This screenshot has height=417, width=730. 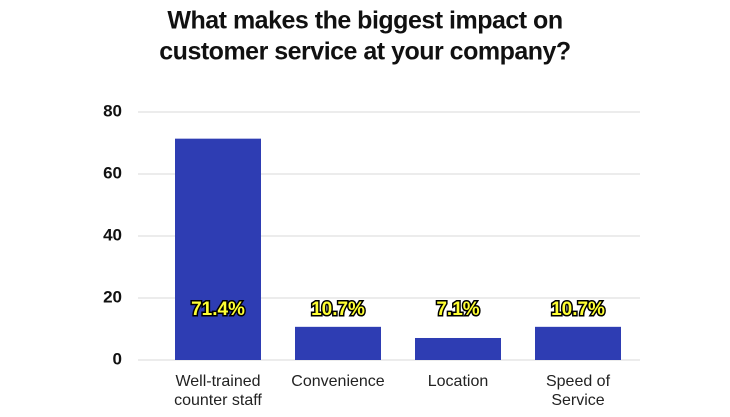 I want to click on x-tick-label: Convenience, so click(x=338, y=381).